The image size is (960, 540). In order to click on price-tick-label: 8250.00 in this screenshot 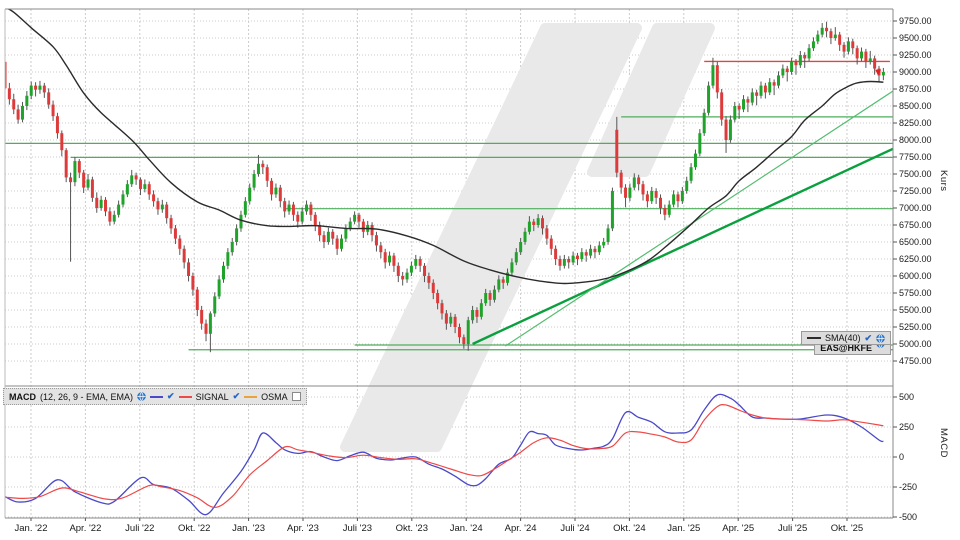, I will do `click(915, 123)`.